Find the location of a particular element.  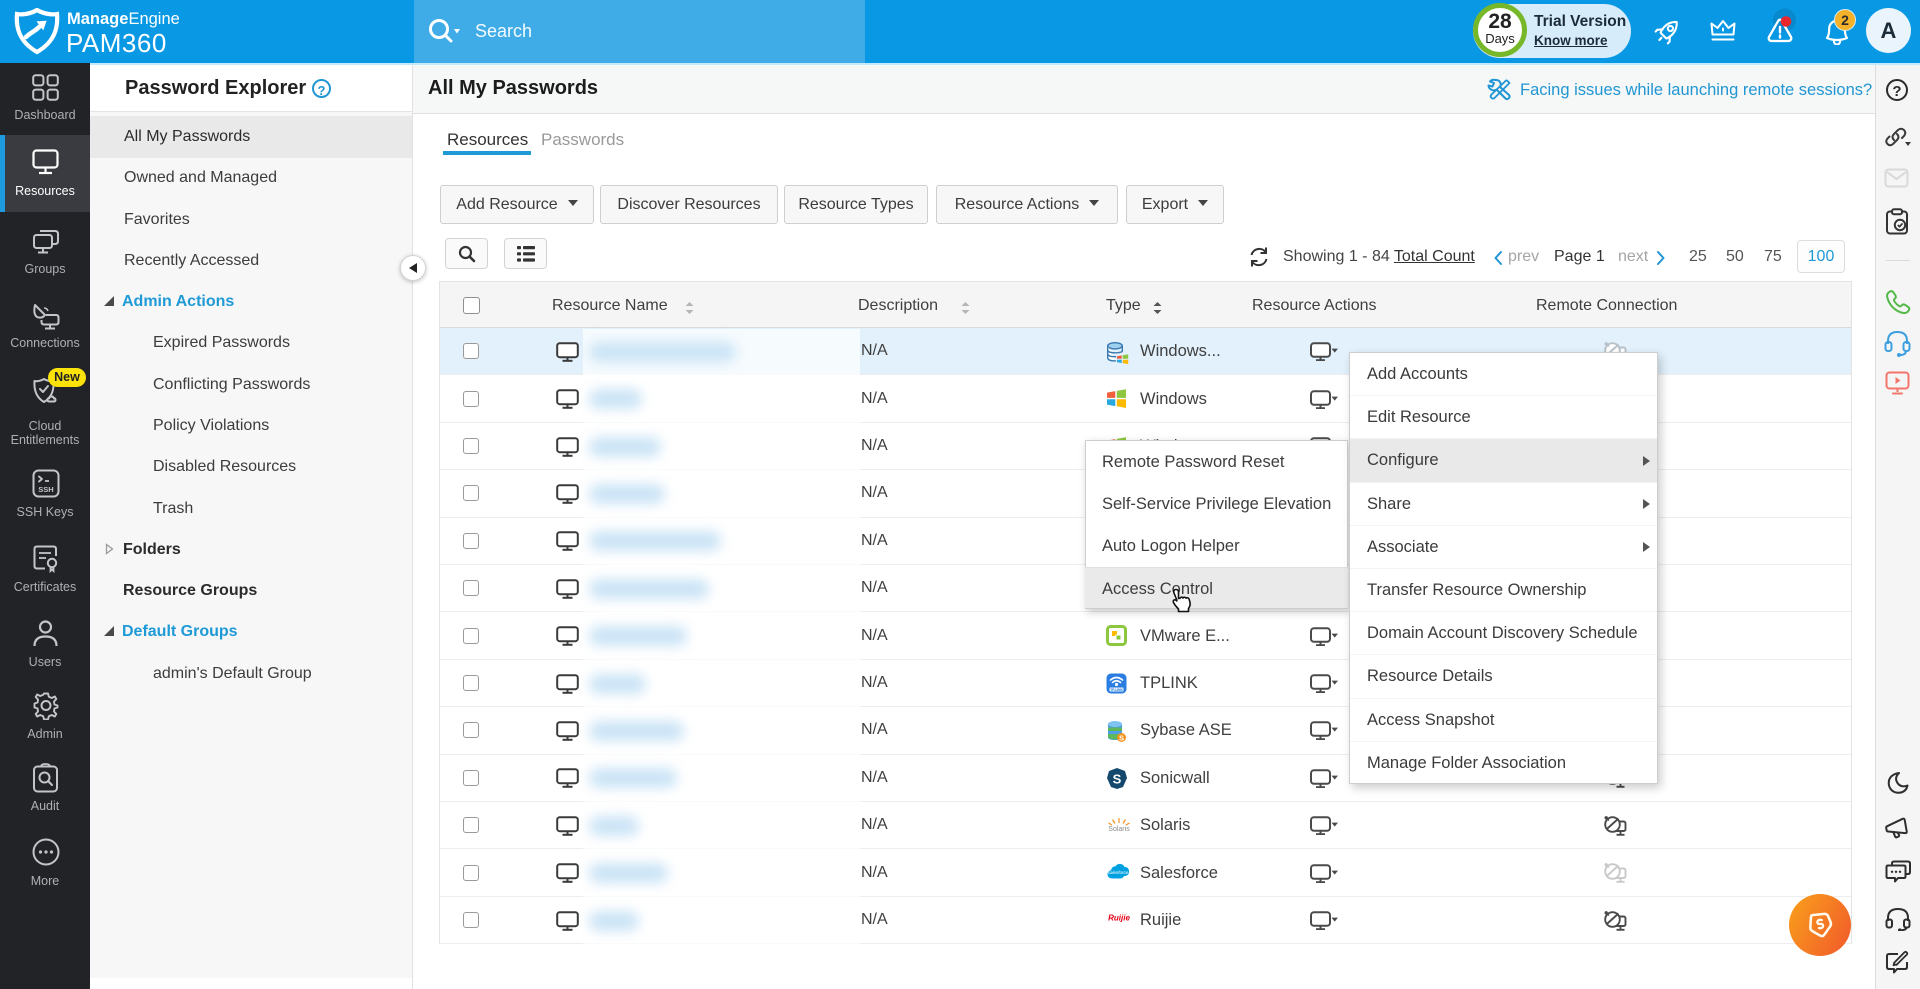

svg-text: TP-LINK is located at coordinates (1116, 689).